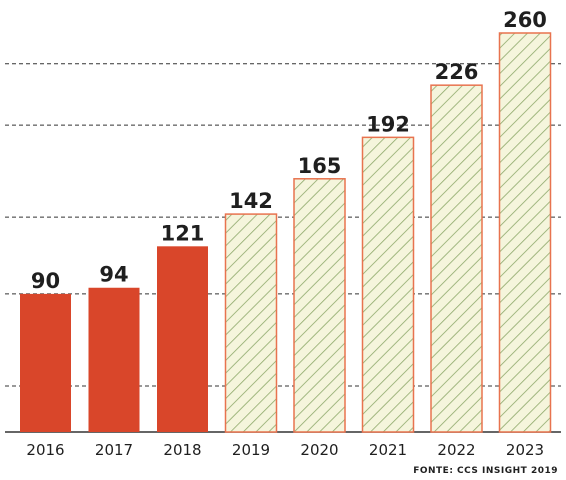 The width and height of the screenshot is (566, 480). I want to click on bar-2016, so click(45, 362).